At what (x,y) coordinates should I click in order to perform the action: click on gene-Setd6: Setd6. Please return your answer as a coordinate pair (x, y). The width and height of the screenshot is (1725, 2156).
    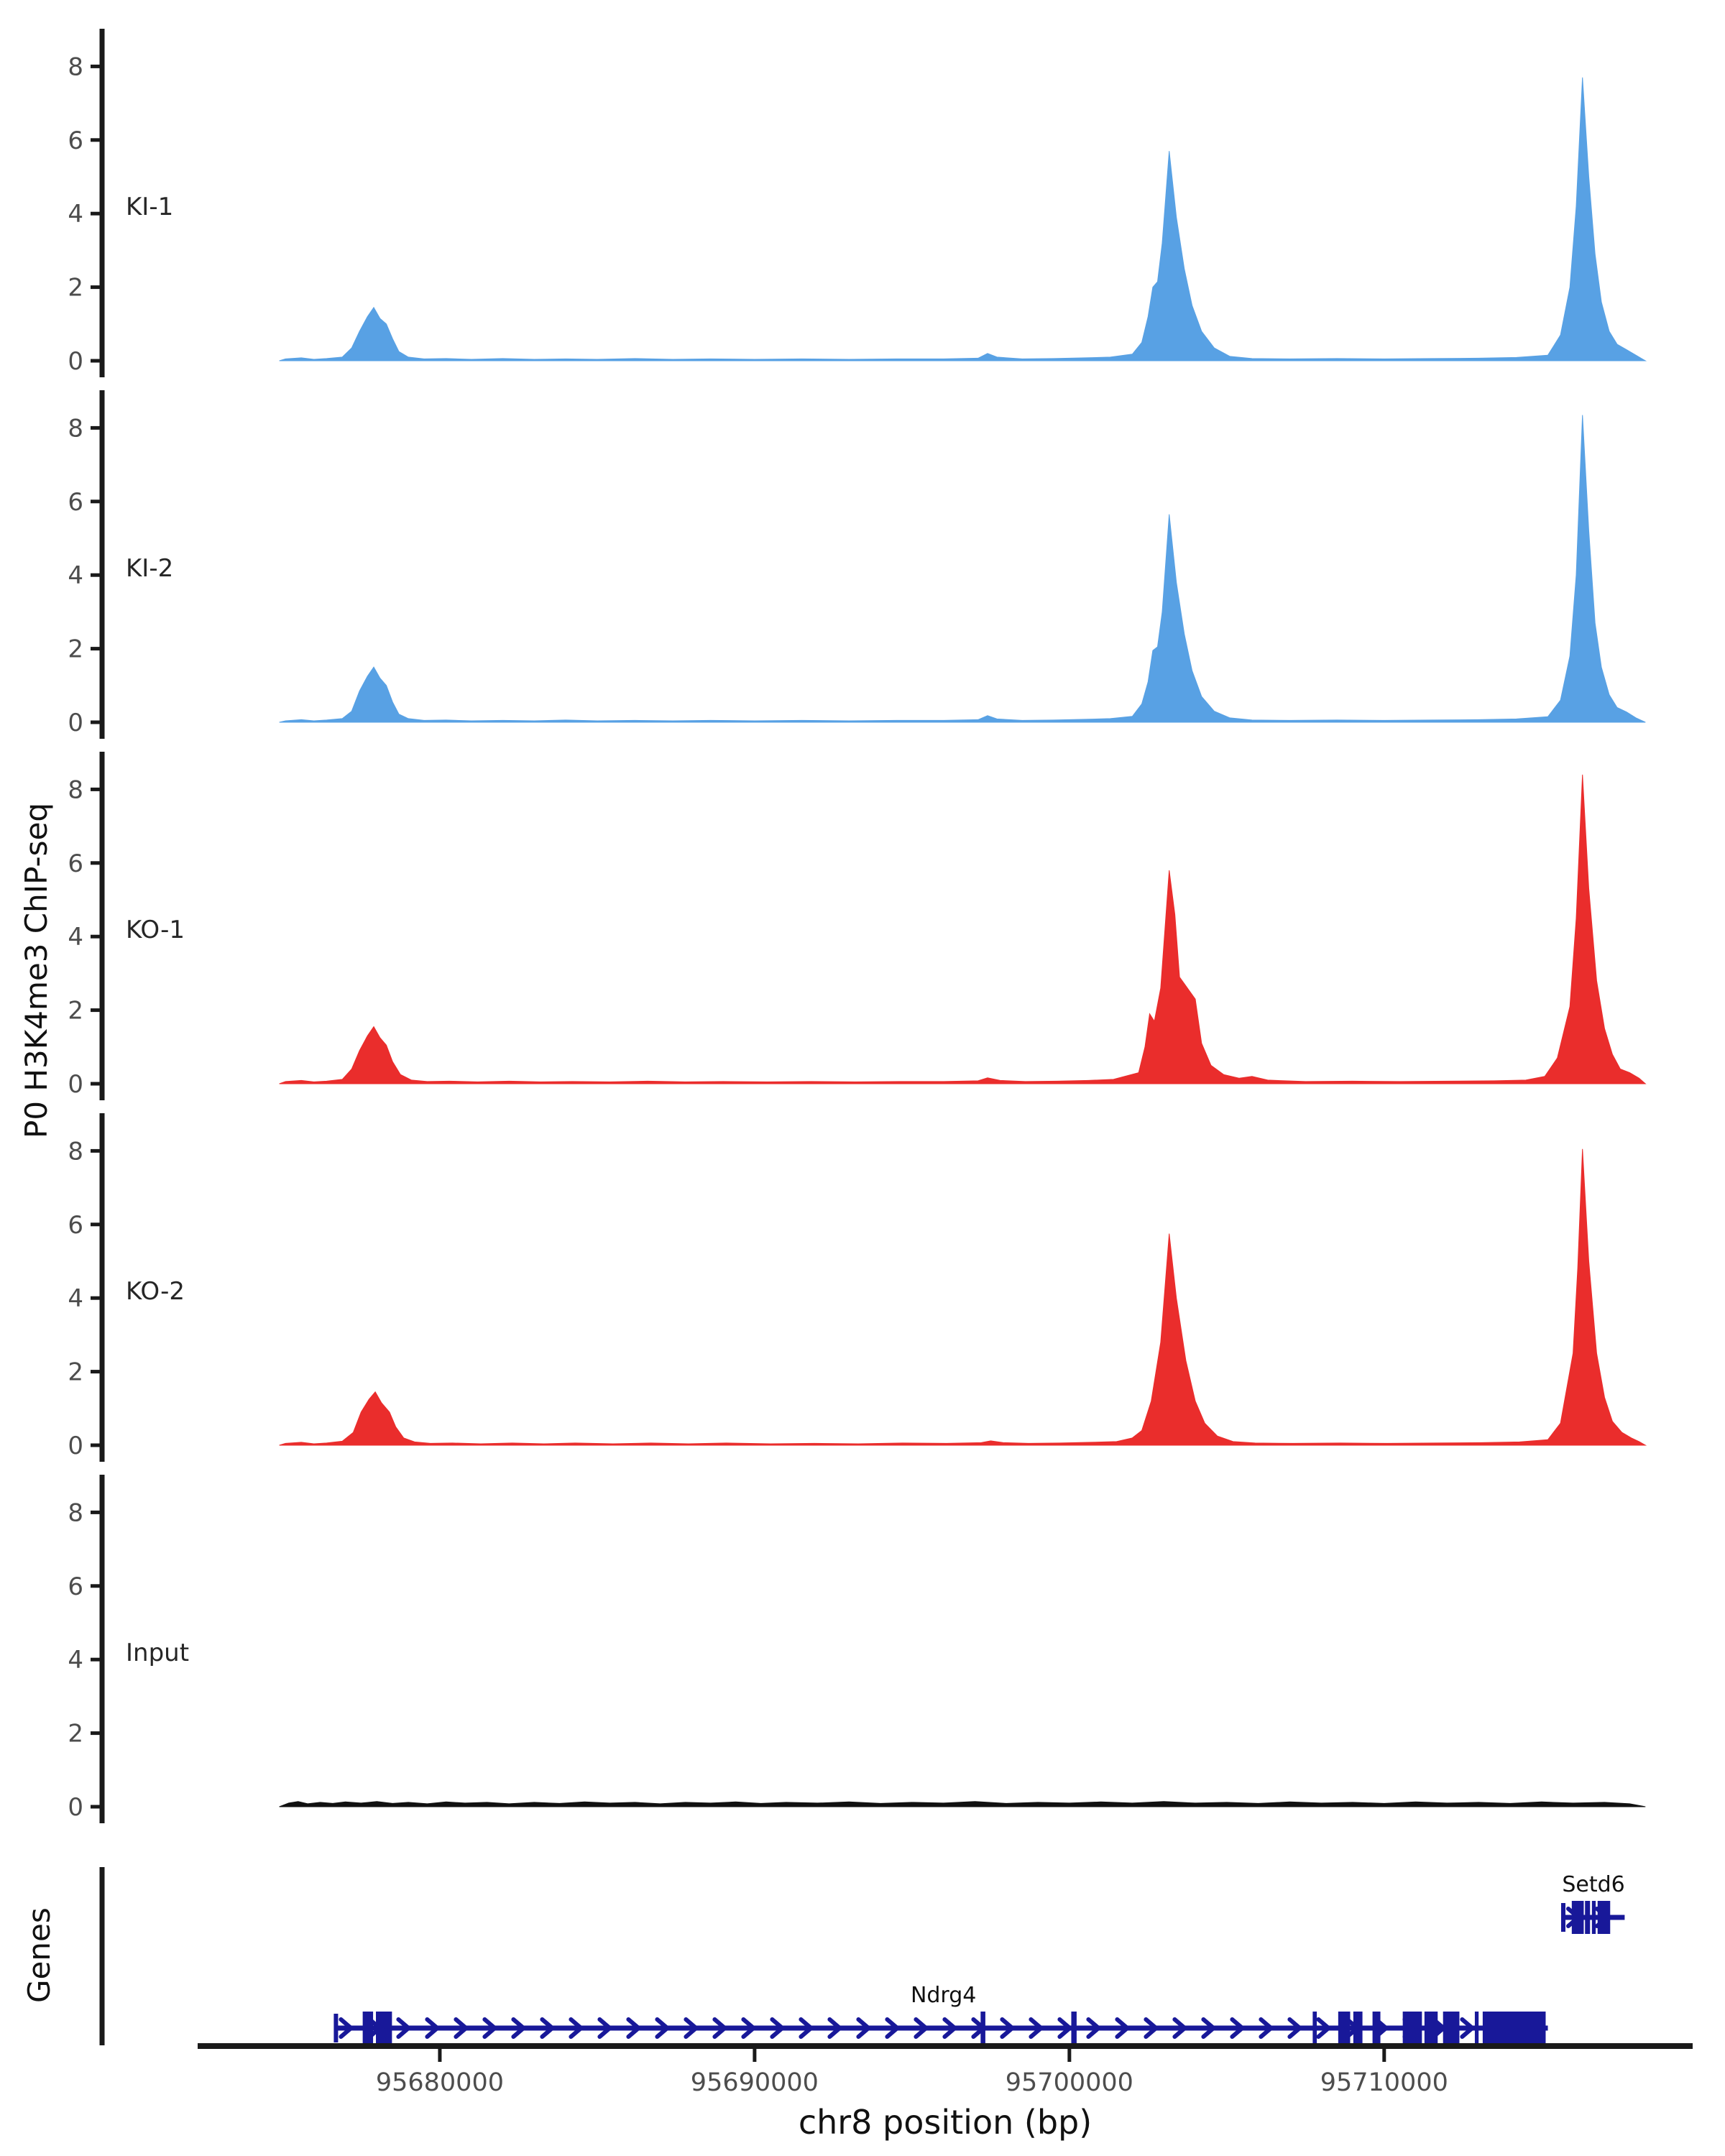
    Looking at the image, I should click on (1592, 1903).